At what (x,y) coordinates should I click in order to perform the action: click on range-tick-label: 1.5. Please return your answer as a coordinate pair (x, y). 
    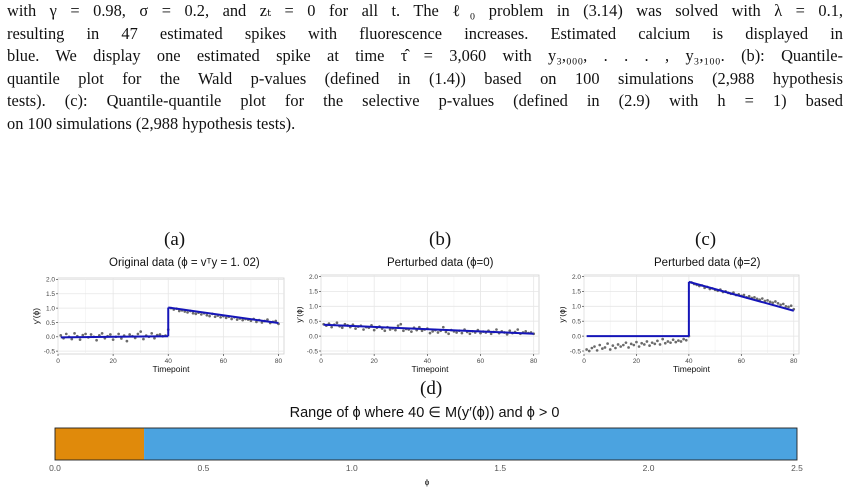
    Looking at the image, I should click on (500, 468).